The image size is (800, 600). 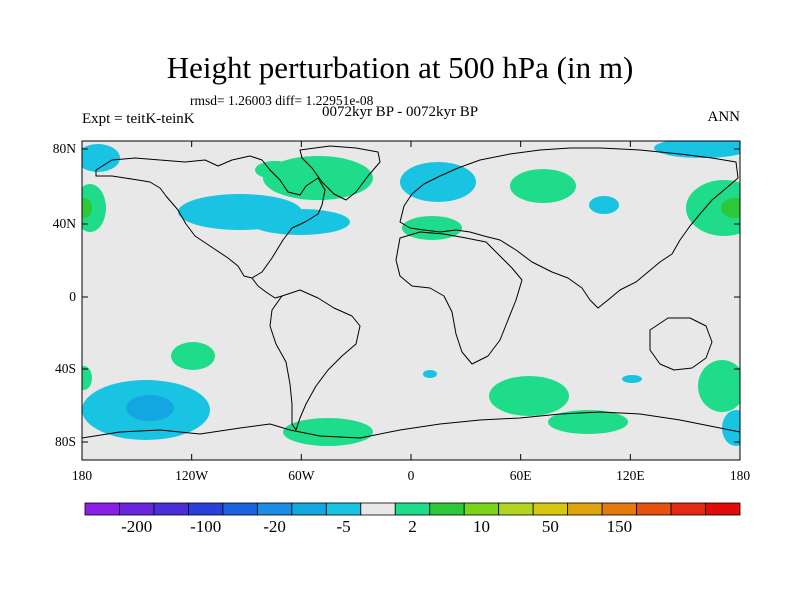 What do you see at coordinates (192, 475) in the screenshot?
I see `lon-tick-label: 120W` at bounding box center [192, 475].